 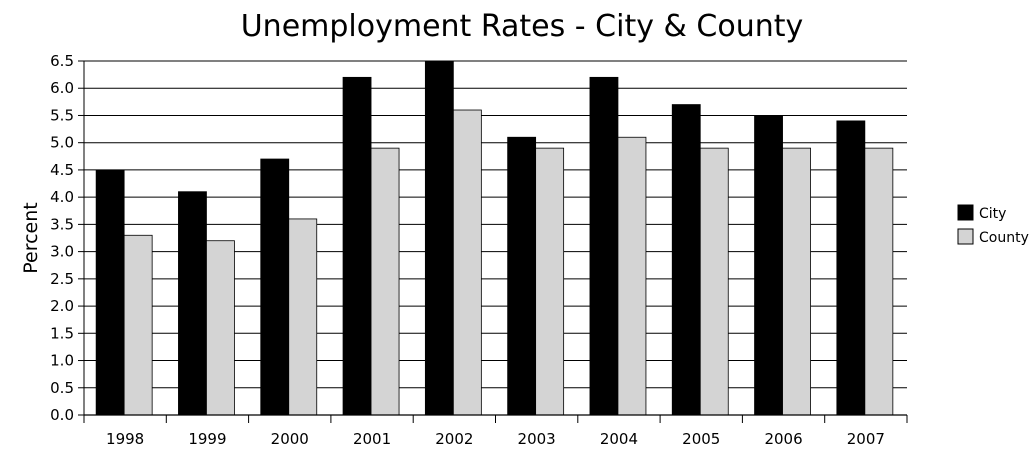 What do you see at coordinates (275, 287) in the screenshot?
I see `bar-city-2000` at bounding box center [275, 287].